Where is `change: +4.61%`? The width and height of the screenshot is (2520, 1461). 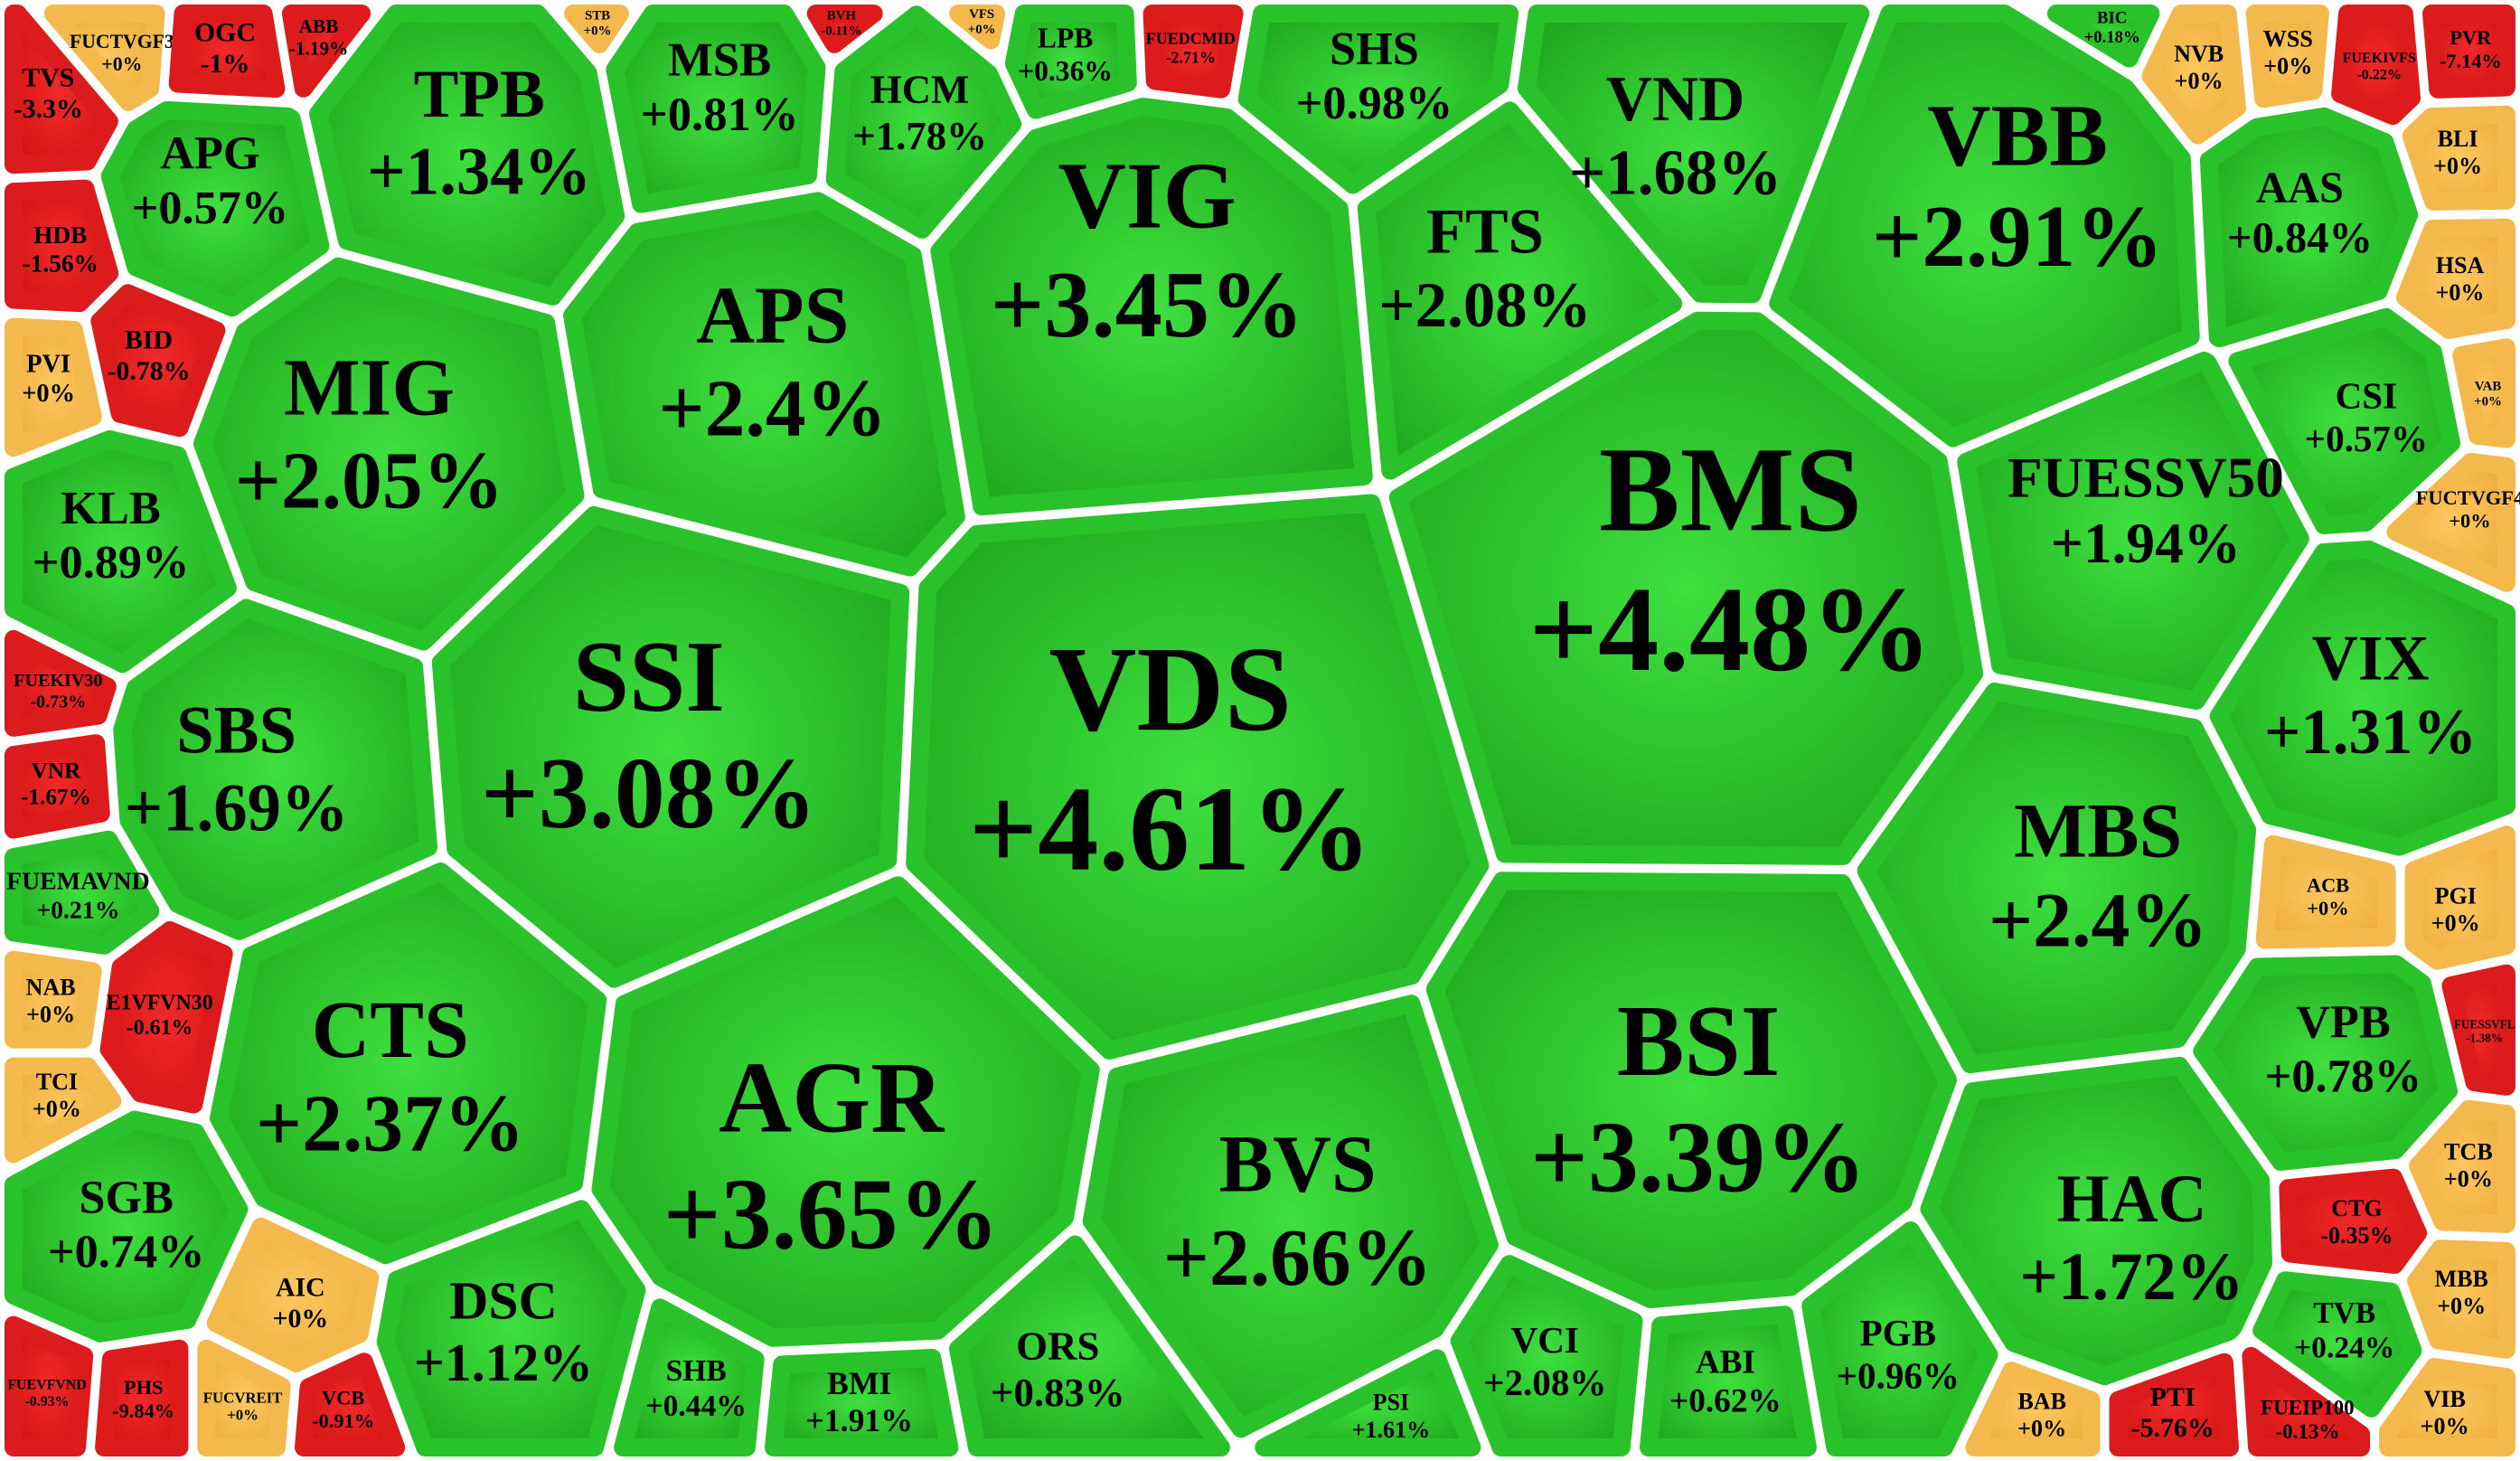 change: +4.61% is located at coordinates (1170, 829).